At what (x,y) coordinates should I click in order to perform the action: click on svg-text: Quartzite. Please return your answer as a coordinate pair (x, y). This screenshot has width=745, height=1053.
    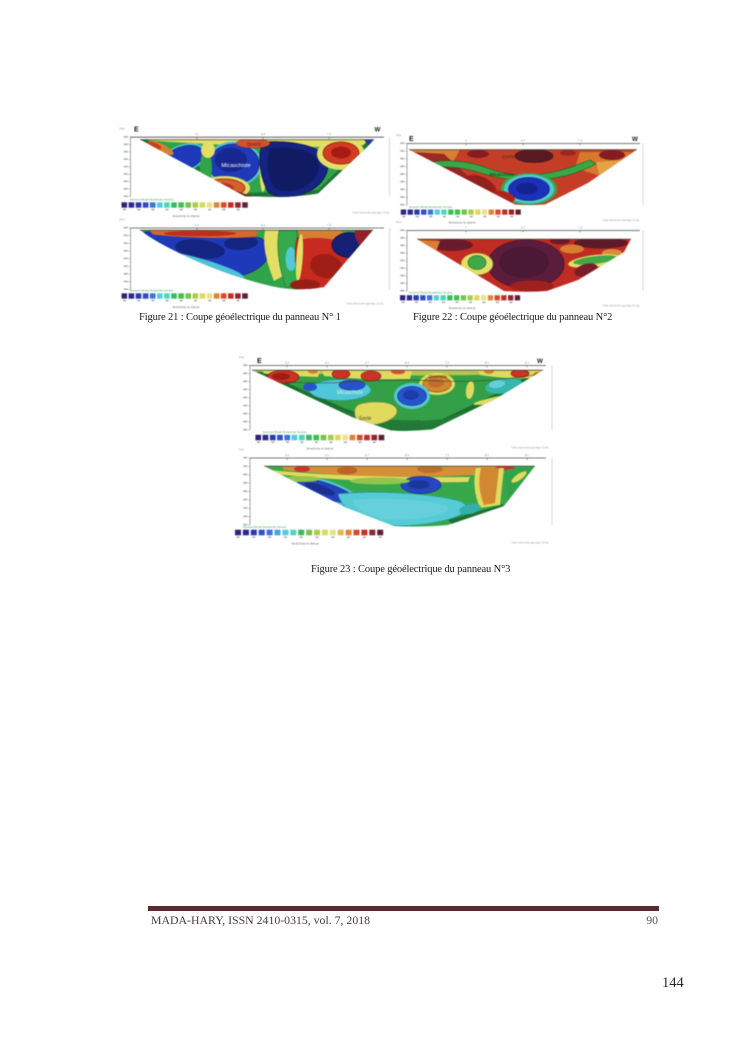
    Looking at the image, I should click on (438, 376).